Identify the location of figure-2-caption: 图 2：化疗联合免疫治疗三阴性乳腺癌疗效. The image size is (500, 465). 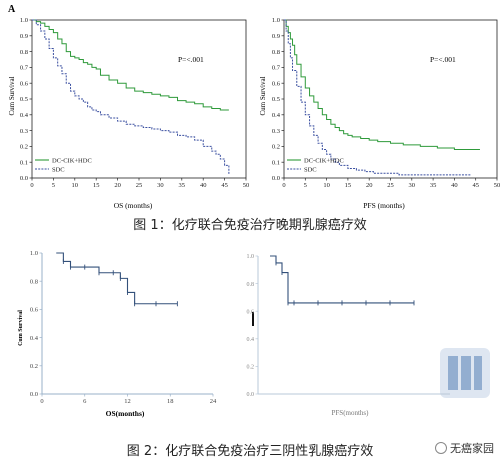
(250, 451).